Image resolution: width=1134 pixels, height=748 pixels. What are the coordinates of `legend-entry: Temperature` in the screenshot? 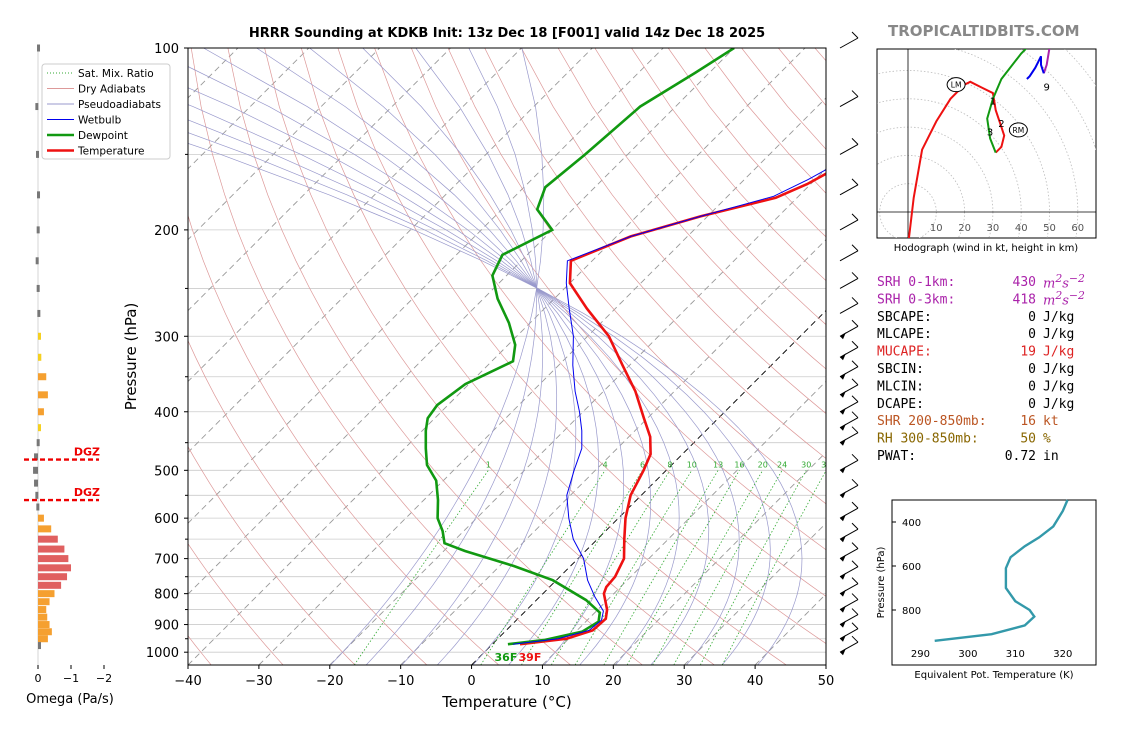 It's located at (111, 152).